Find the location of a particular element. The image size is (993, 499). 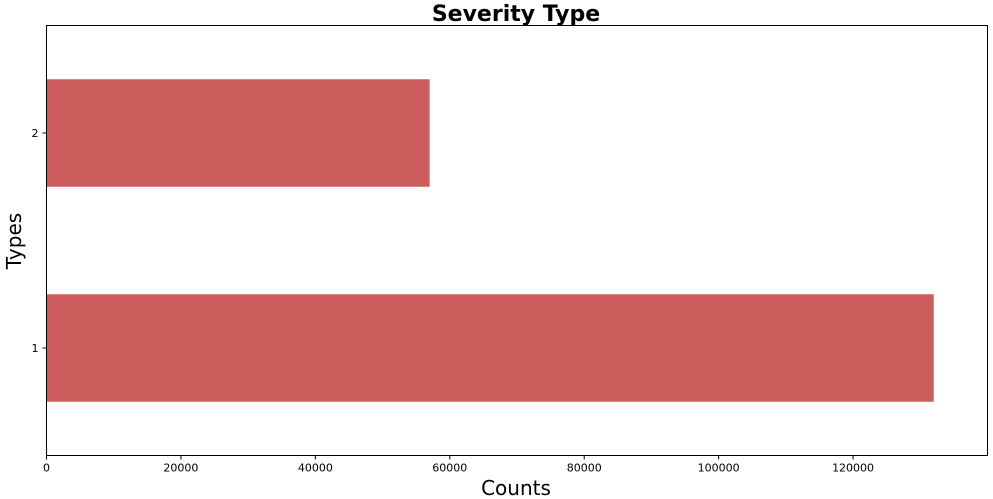

y-tick-label: 2 is located at coordinates (35, 133).